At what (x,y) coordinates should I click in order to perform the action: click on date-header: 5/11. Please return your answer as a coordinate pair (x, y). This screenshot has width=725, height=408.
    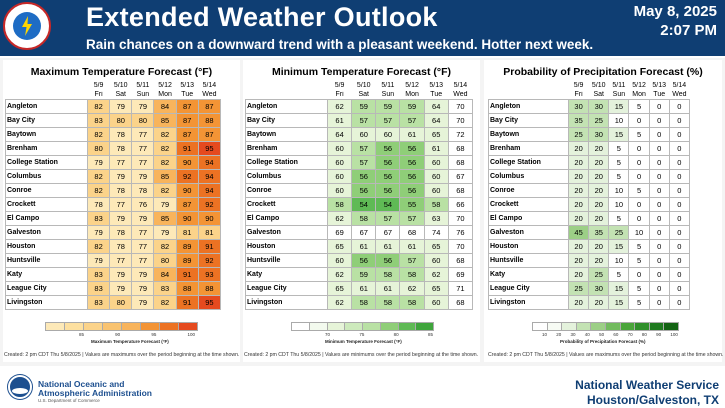
    Looking at the image, I should click on (388, 85).